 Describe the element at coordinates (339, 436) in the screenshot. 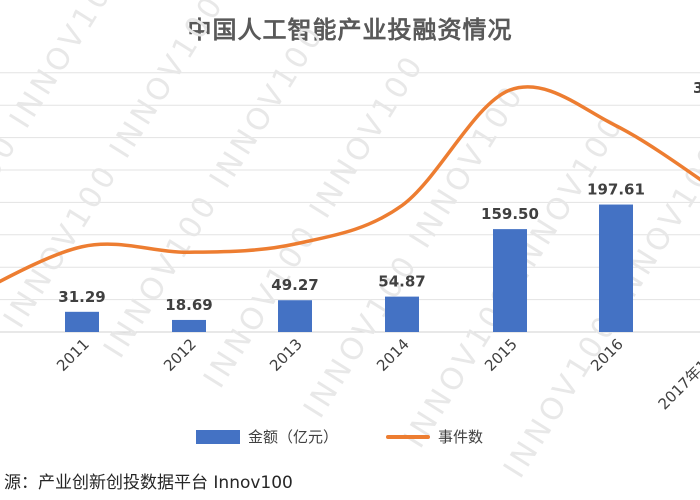

I see `legend: 金额（亿元） 事件数` at that location.